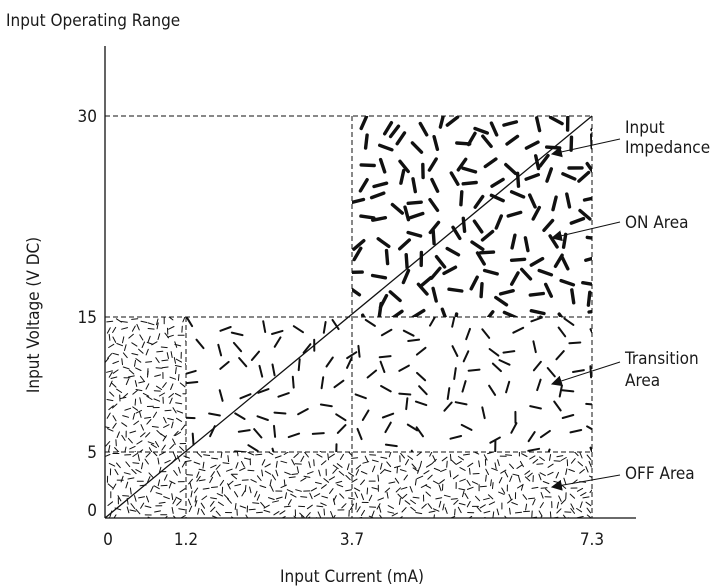 The width and height of the screenshot is (719, 587). What do you see at coordinates (186, 540) in the screenshot?
I see `x-tick-1-2: 1.2` at bounding box center [186, 540].